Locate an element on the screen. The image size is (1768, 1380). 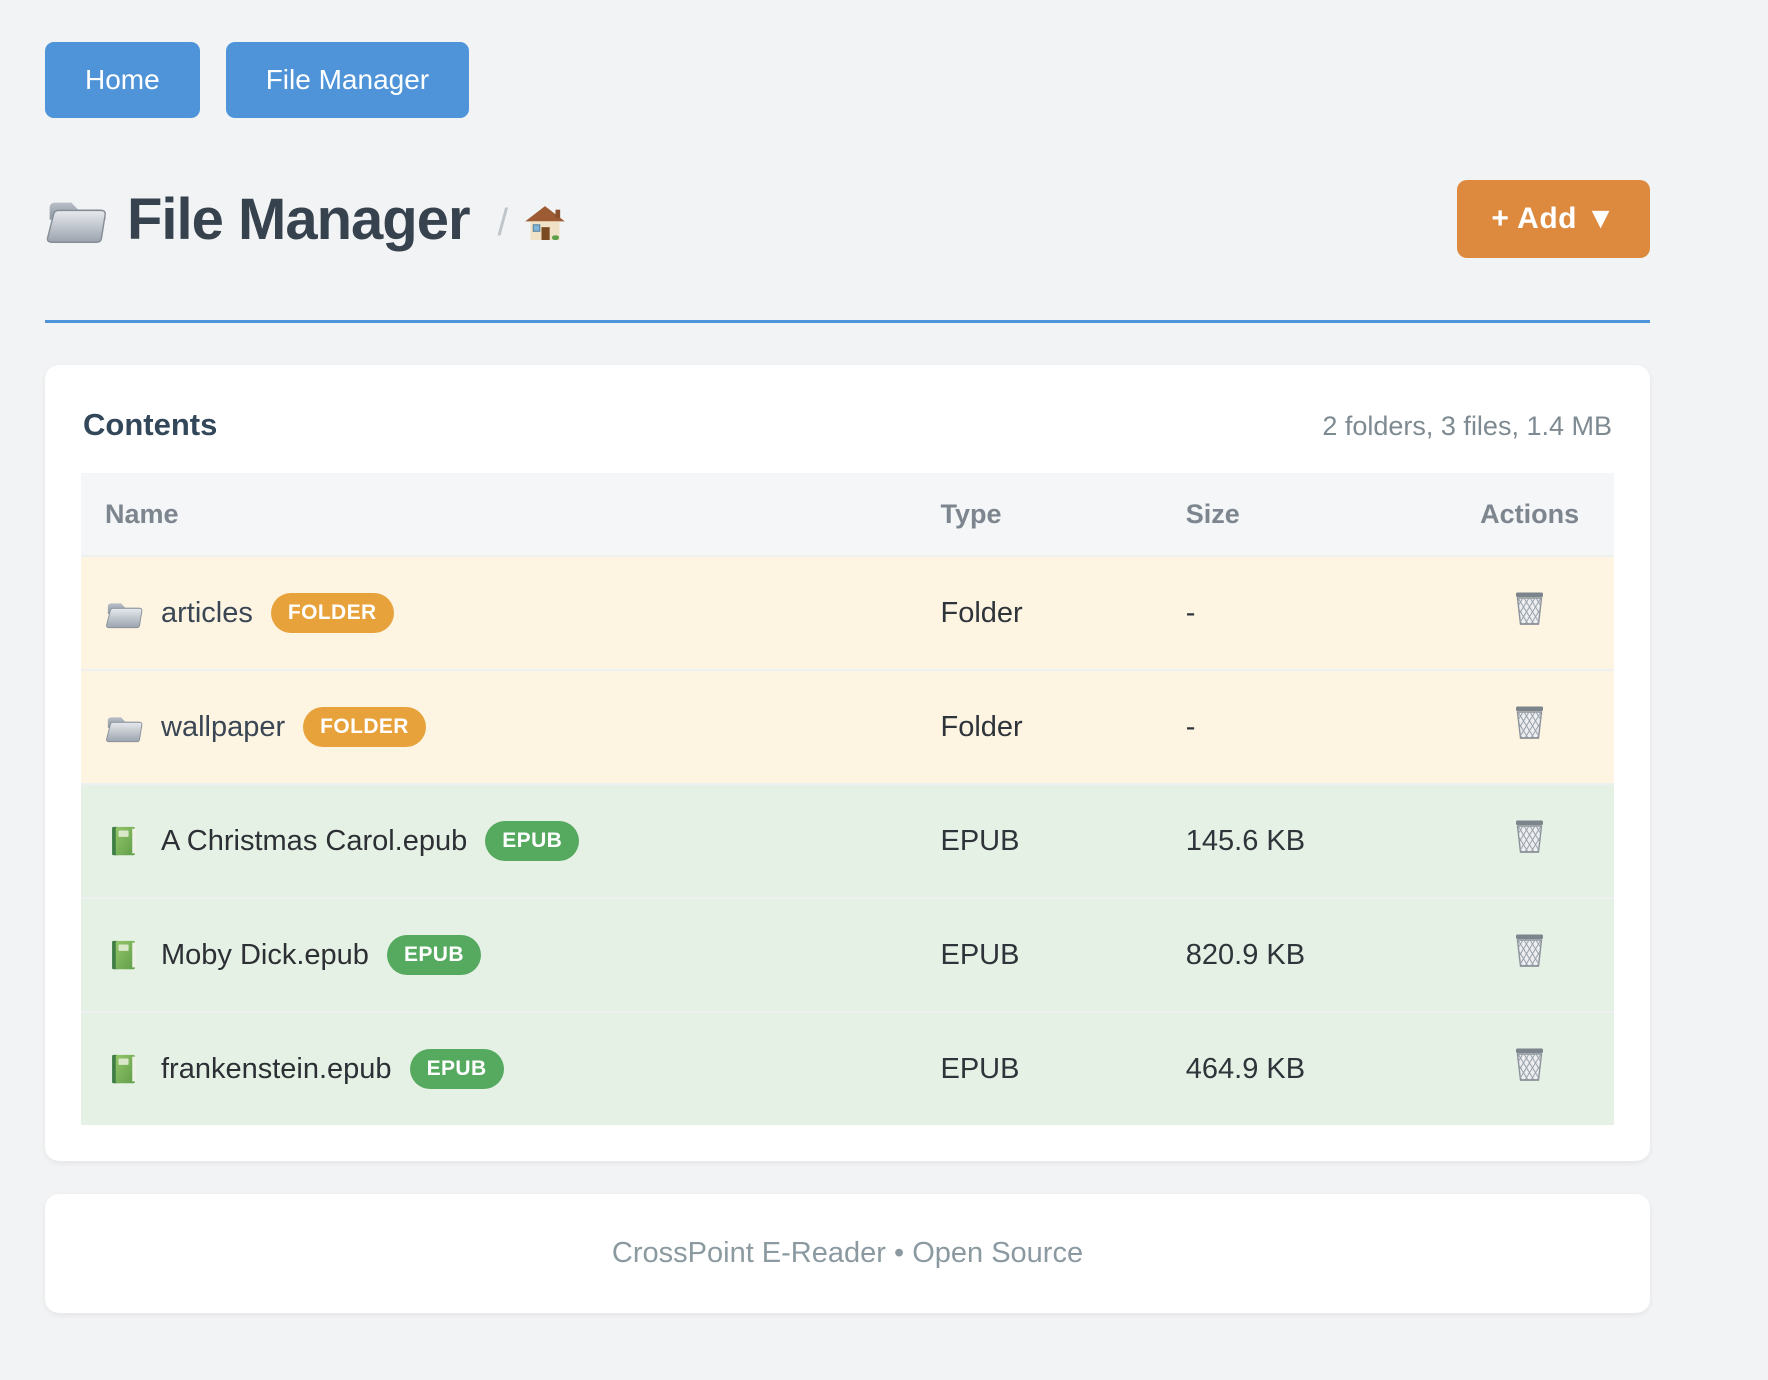
table-row: Moby Dick.epub EPUB EPUB 820.9 KB is located at coordinates (847, 955).